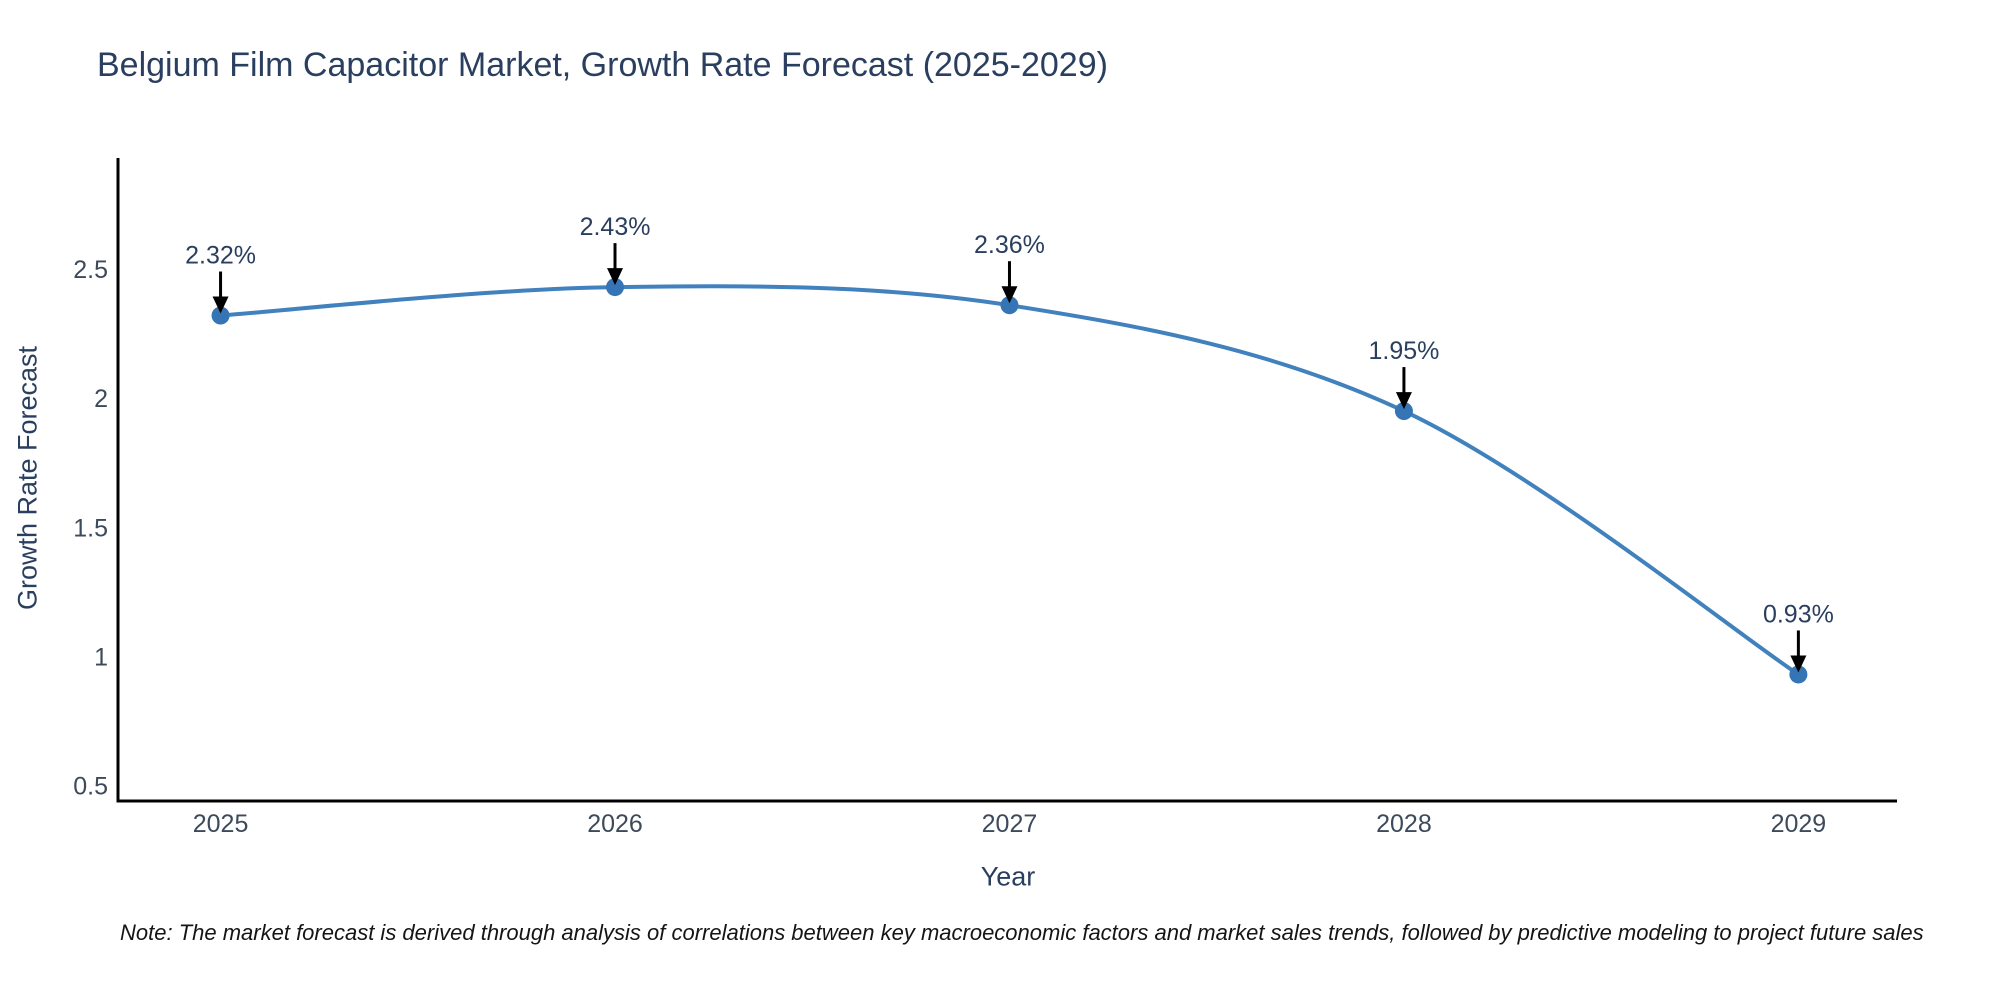 The width and height of the screenshot is (2000, 1000). What do you see at coordinates (1404, 824) in the screenshot?
I see `x-tick-label: 2028` at bounding box center [1404, 824].